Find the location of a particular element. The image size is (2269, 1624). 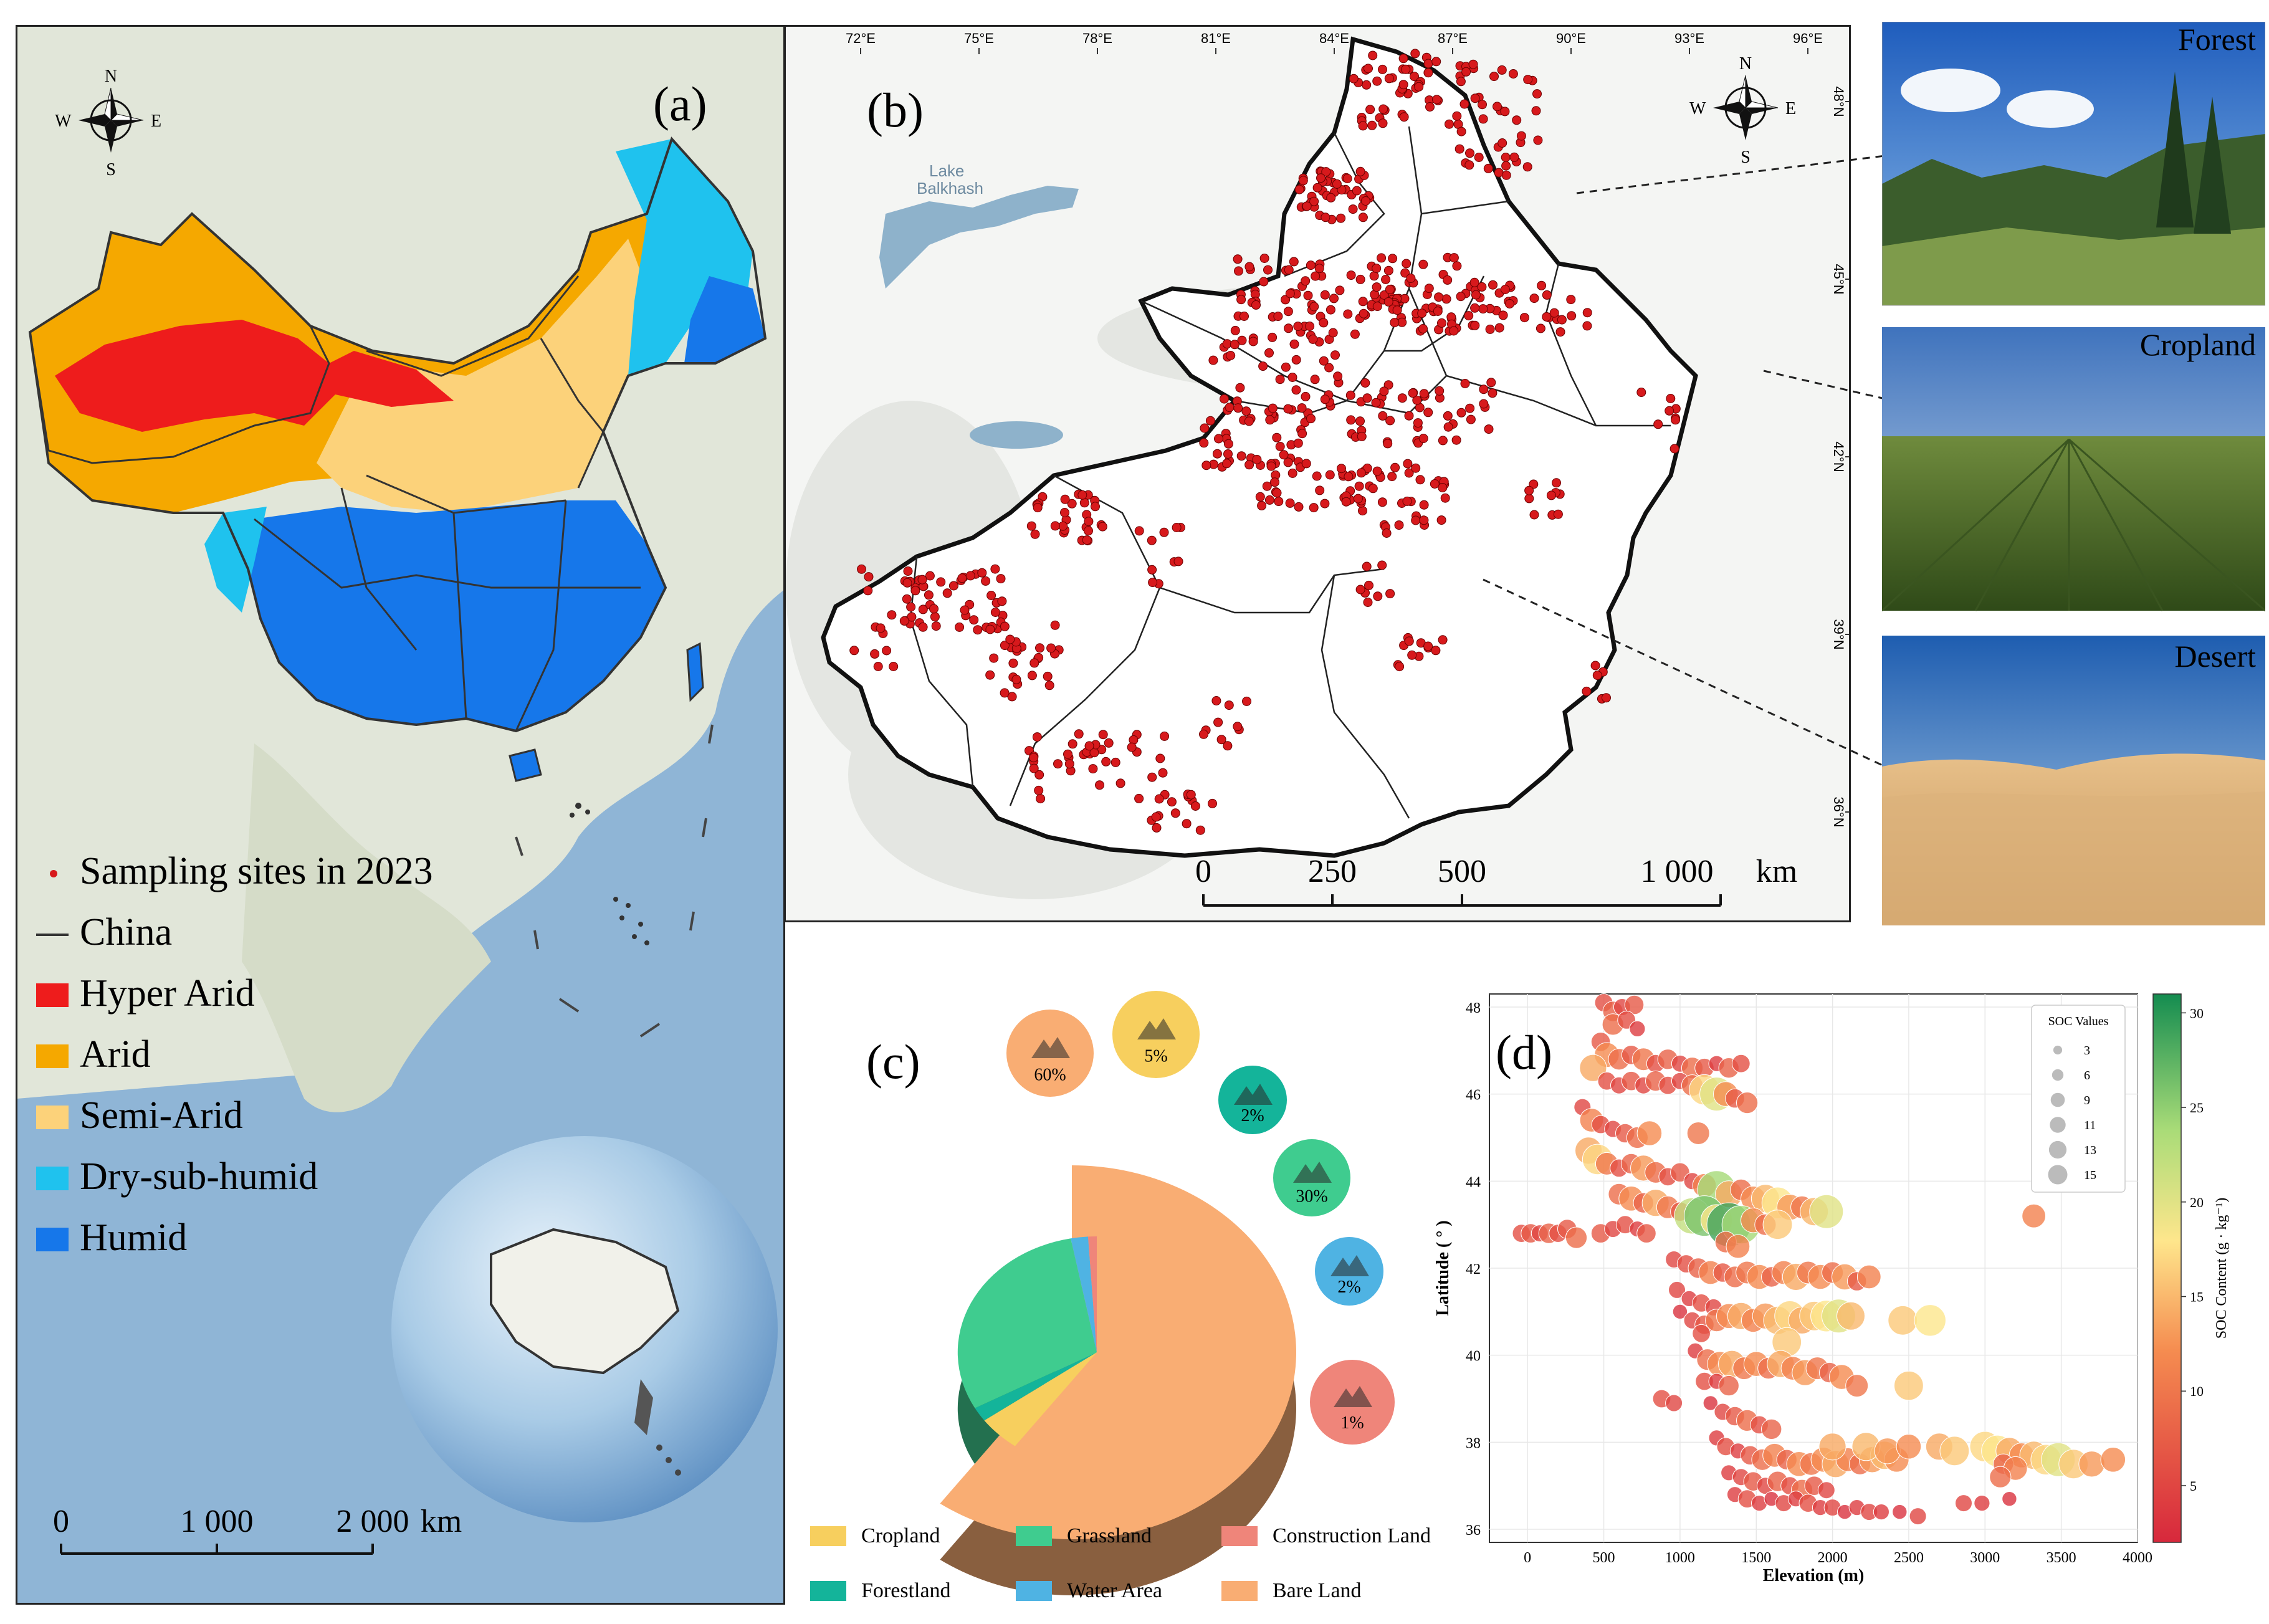

icon-percent-label: 2% is located at coordinates (1348, 1288).